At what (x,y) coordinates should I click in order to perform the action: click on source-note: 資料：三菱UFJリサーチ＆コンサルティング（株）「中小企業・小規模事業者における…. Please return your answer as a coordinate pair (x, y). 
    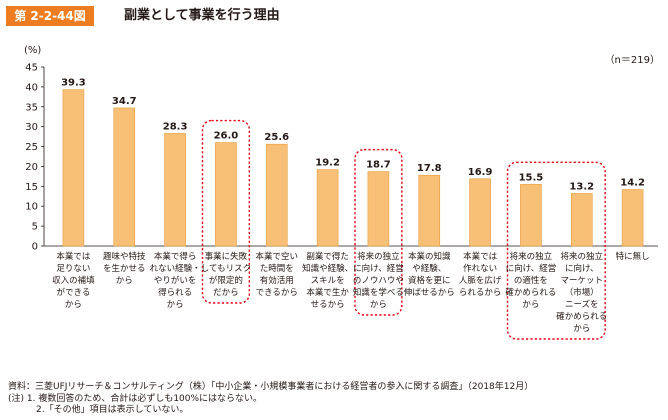
    Looking at the image, I should click on (271, 387).